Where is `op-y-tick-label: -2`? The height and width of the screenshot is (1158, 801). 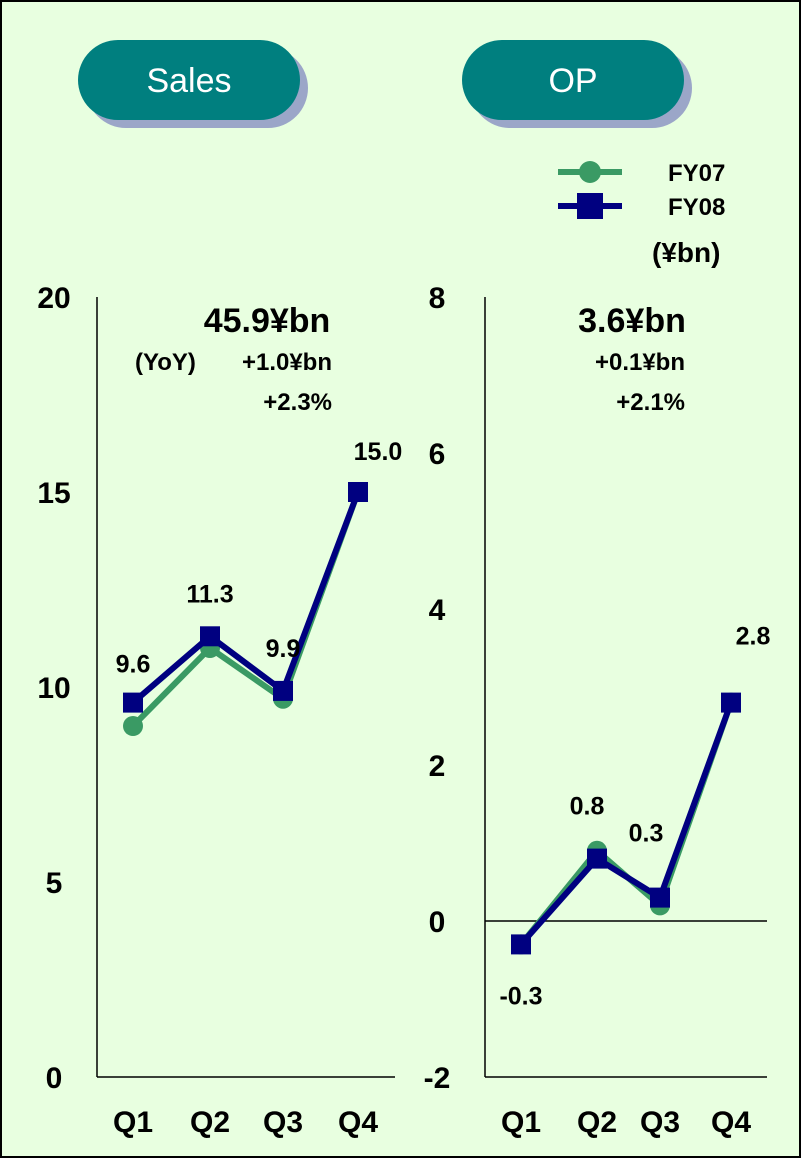 op-y-tick-label: -2 is located at coordinates (437, 1078).